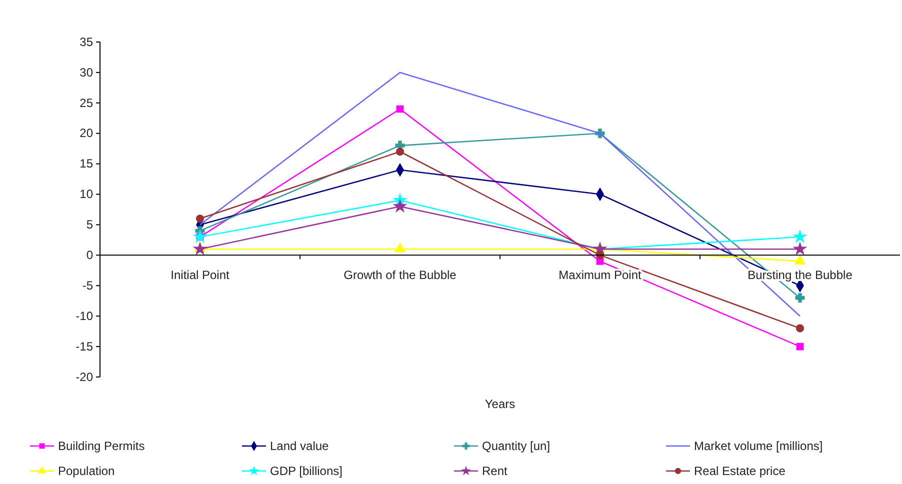  What do you see at coordinates (500, 404) in the screenshot?
I see `x-axis-title: Years` at bounding box center [500, 404].